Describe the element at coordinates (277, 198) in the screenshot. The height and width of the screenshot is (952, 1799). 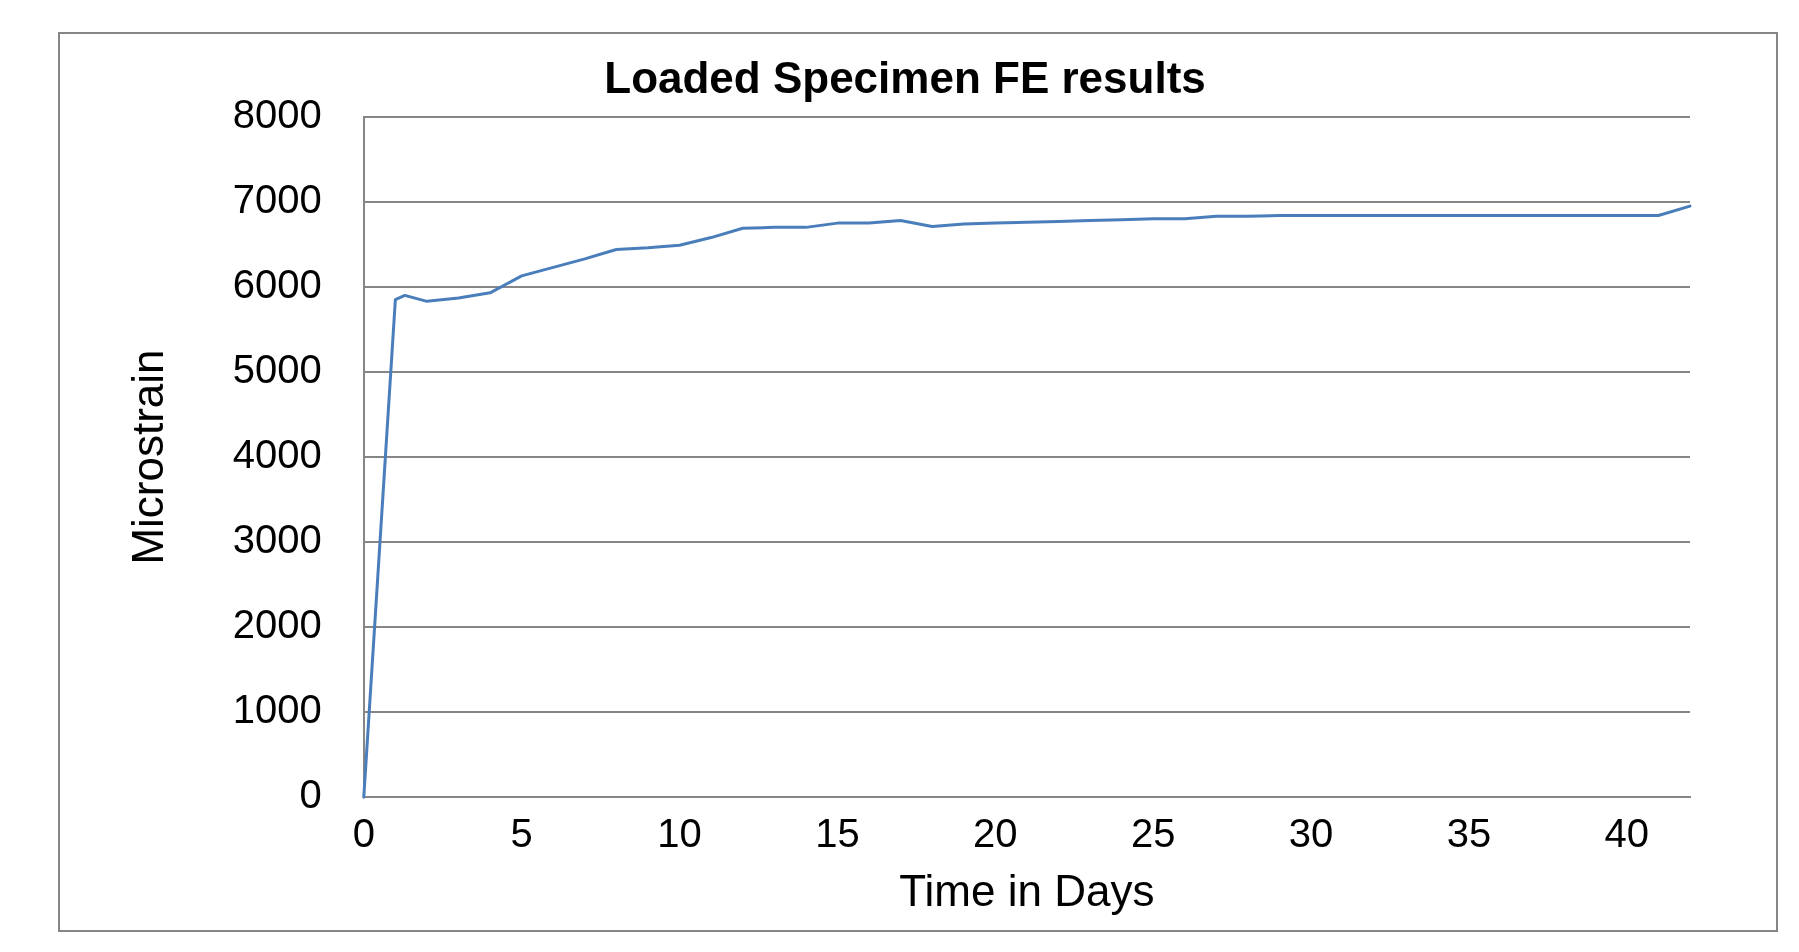
I see `y-tick-label: 7000` at that location.